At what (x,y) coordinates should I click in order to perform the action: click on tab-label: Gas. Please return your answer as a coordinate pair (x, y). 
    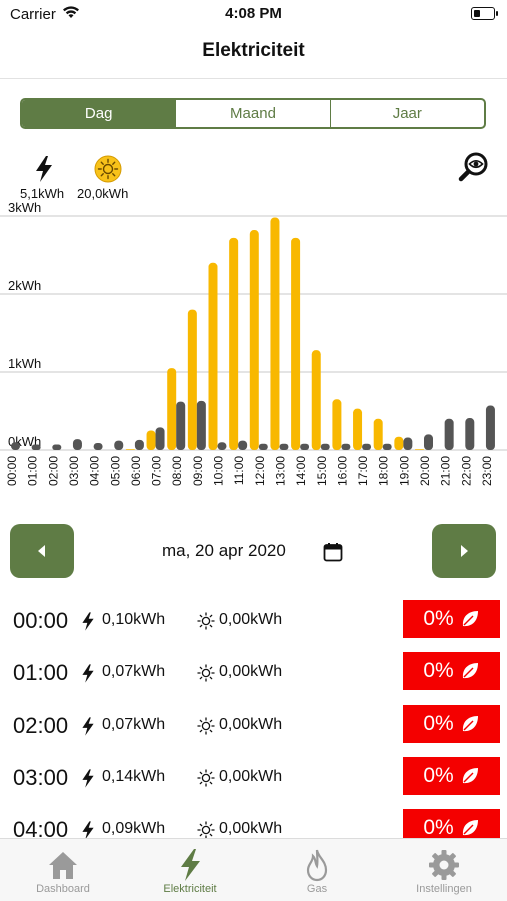
    Looking at the image, I should click on (317, 889).